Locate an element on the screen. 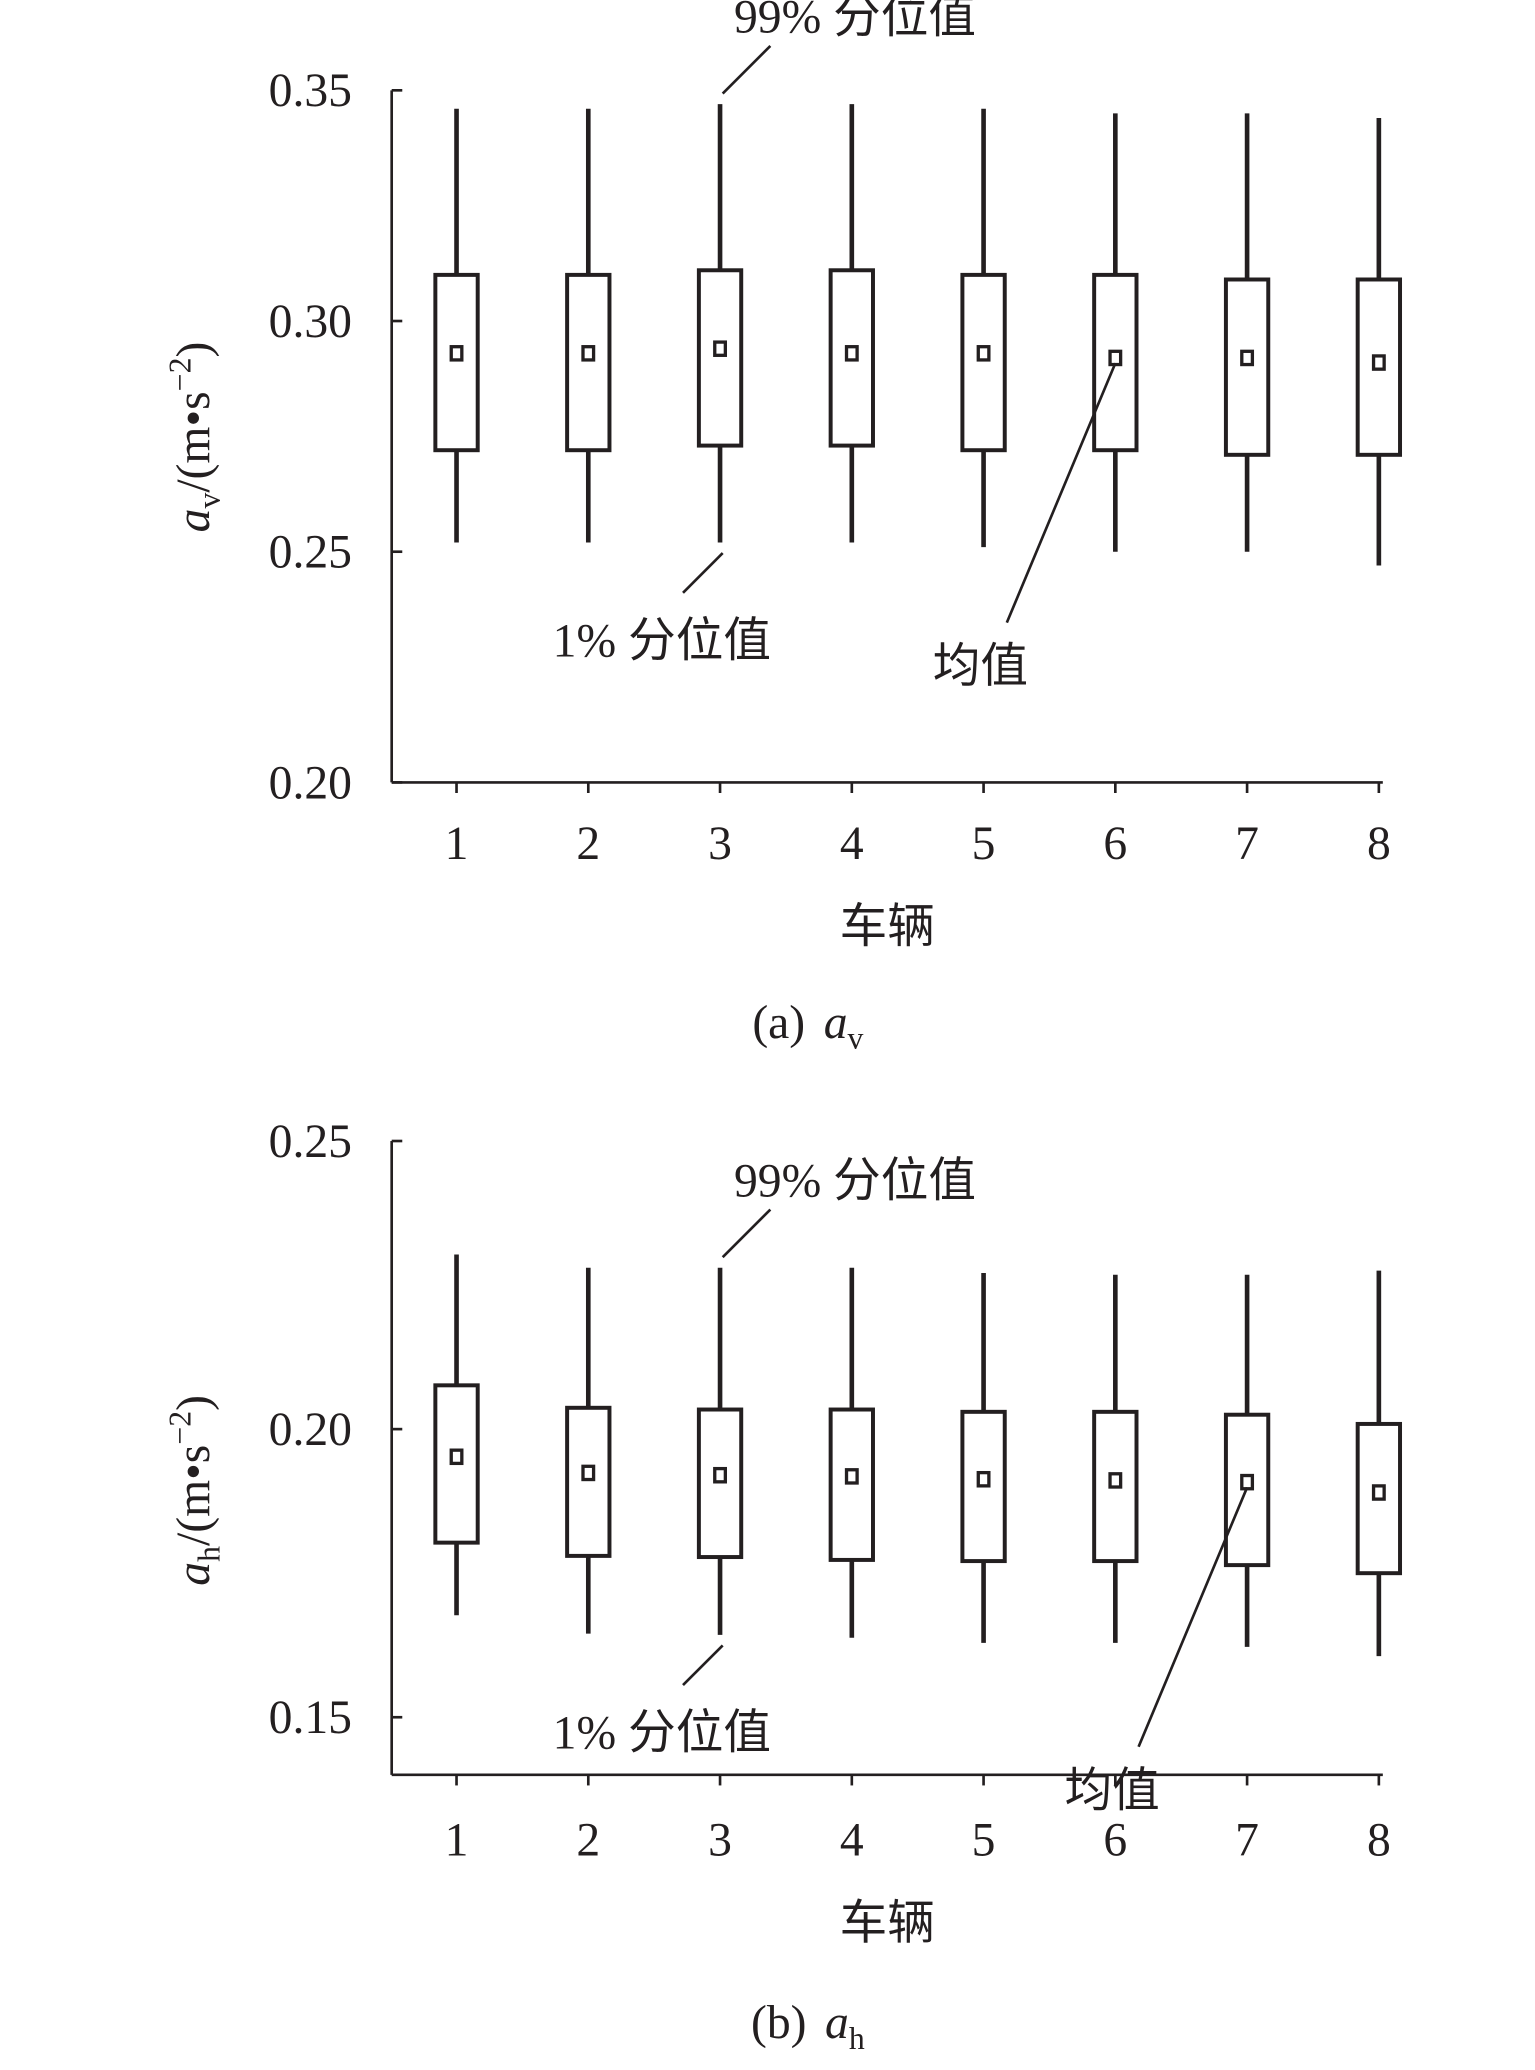  y-tick-label: 0.35 is located at coordinates (310, 91).